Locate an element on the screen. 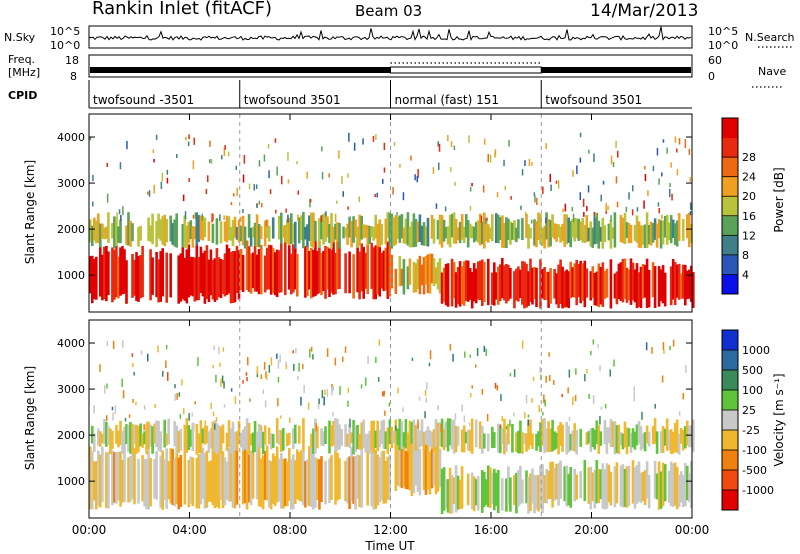 The height and width of the screenshot is (554, 800). freq-left-tick-high: 18 is located at coordinates (72, 60).